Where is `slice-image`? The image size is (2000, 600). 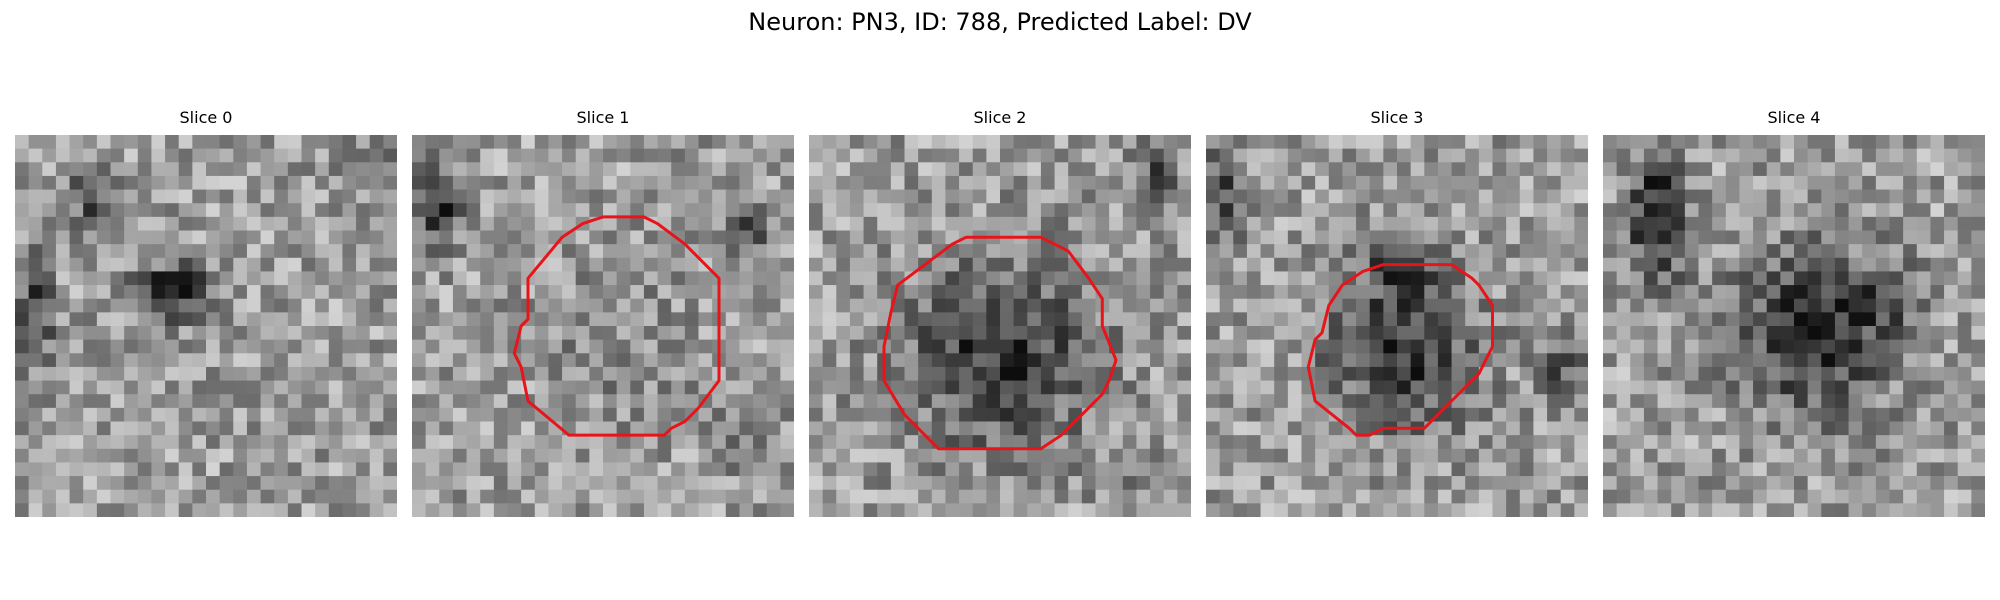
slice-image is located at coordinates (1397, 326).